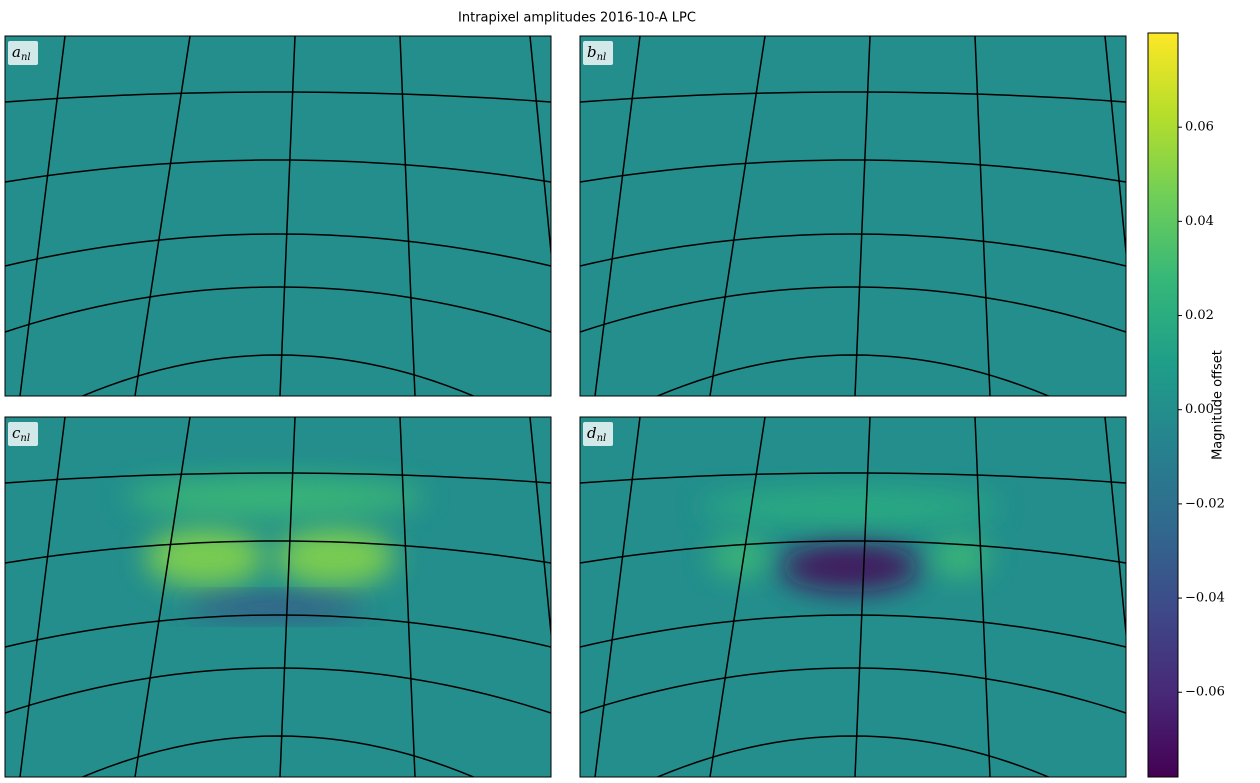  What do you see at coordinates (16, 52) in the screenshot?
I see `panel-letter: a` at bounding box center [16, 52].